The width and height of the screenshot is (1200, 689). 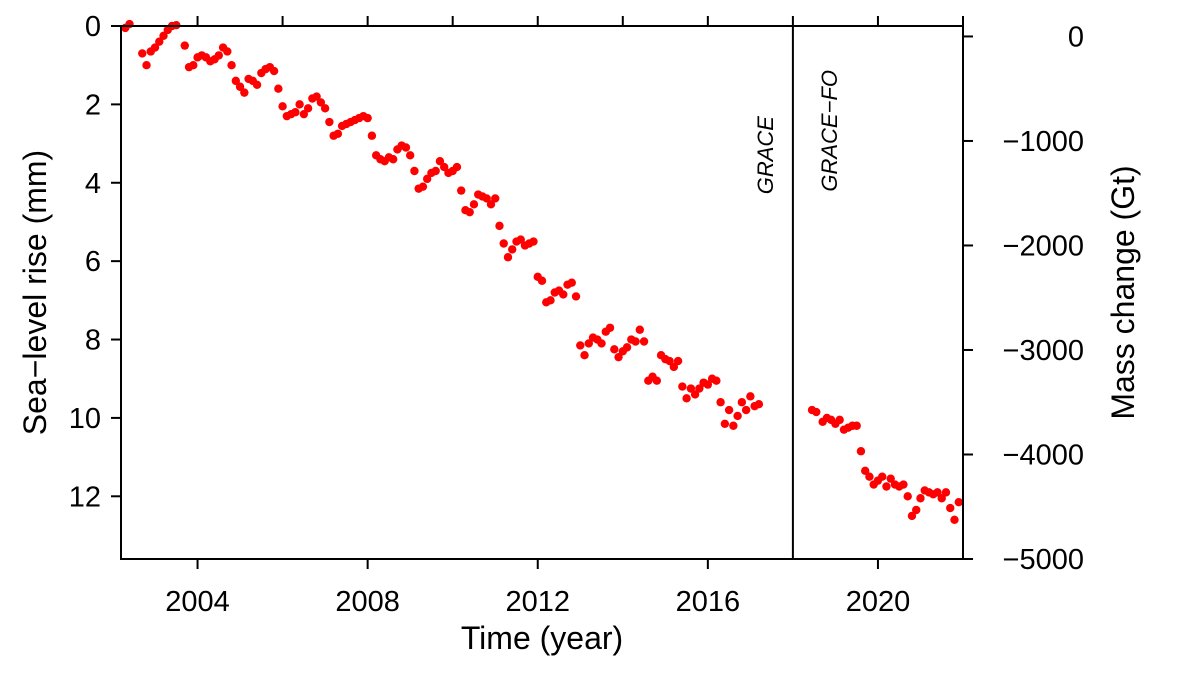 I want to click on x-tick-label: 2020, so click(x=878, y=602).